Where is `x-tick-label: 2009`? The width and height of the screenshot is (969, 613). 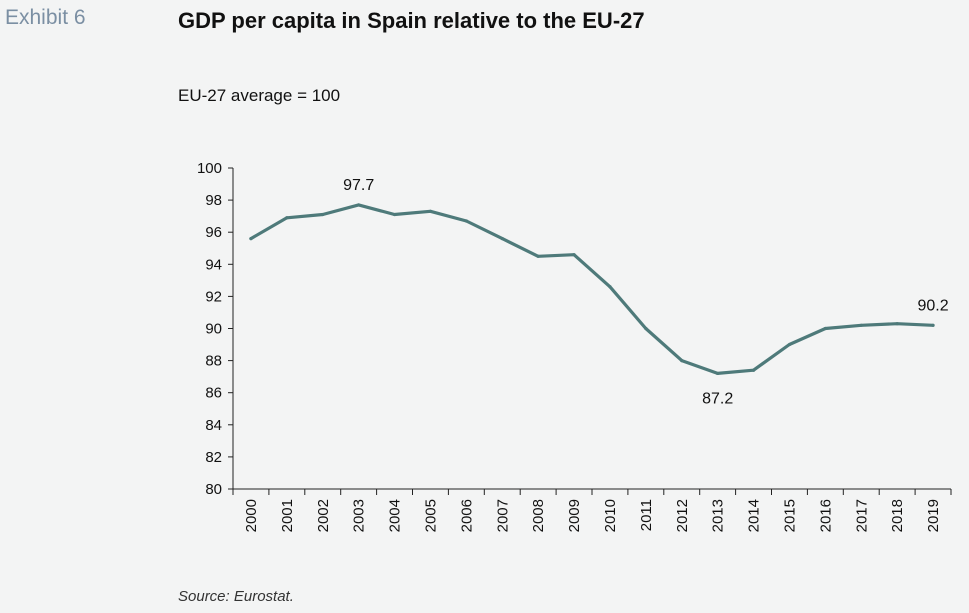 x-tick-label: 2009 is located at coordinates (574, 515).